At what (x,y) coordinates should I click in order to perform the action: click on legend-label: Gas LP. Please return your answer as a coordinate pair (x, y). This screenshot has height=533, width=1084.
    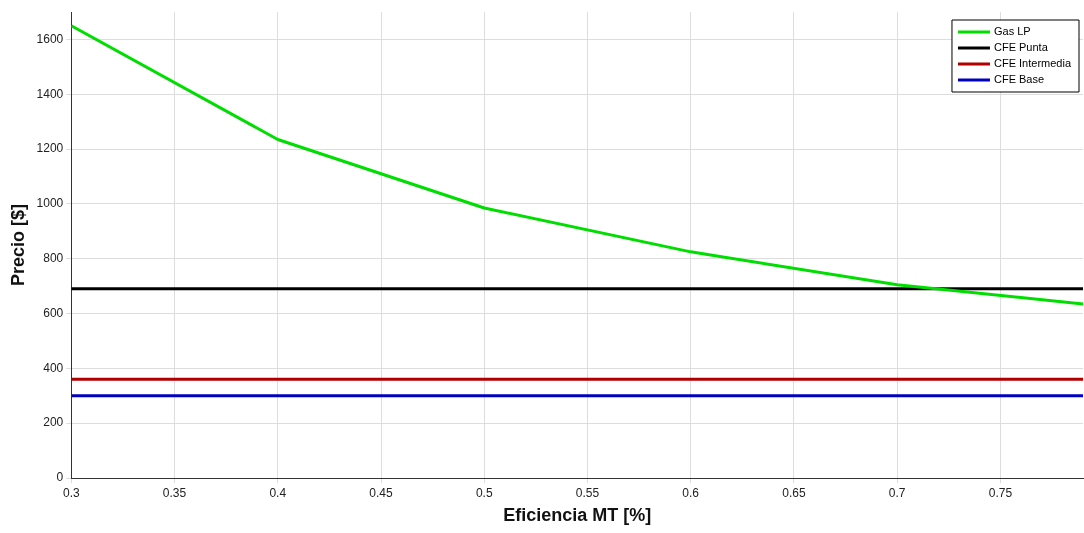
    Looking at the image, I should click on (1012, 31).